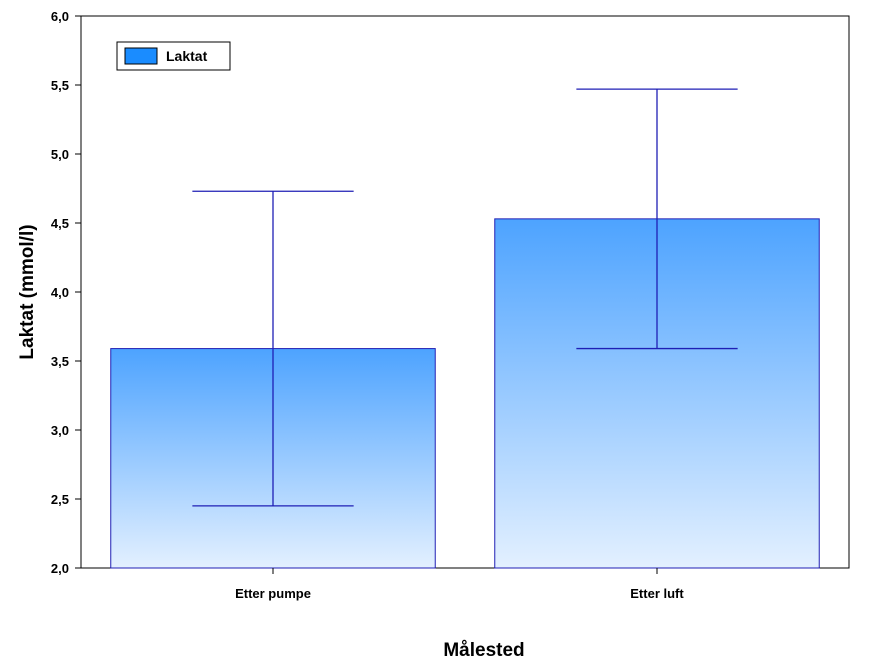 This screenshot has height=659, width=878. Describe the element at coordinates (483, 649) in the screenshot. I see `x-axis-title: Målested` at that location.